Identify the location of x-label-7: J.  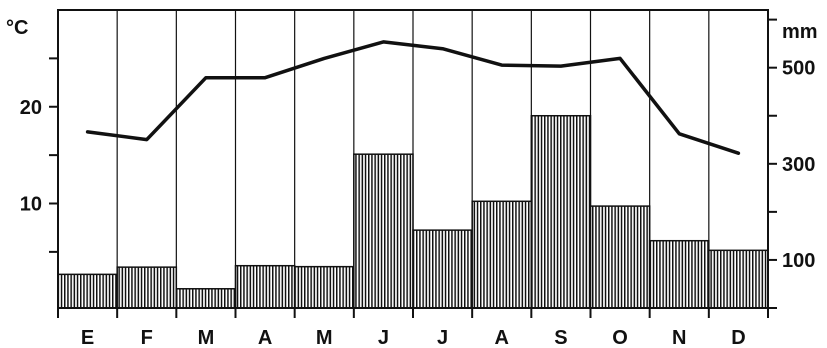
(442, 337).